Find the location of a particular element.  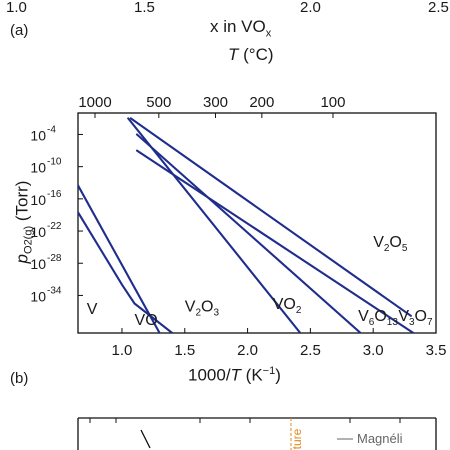

vox-tick-4: 2.5 is located at coordinates (438, 8).